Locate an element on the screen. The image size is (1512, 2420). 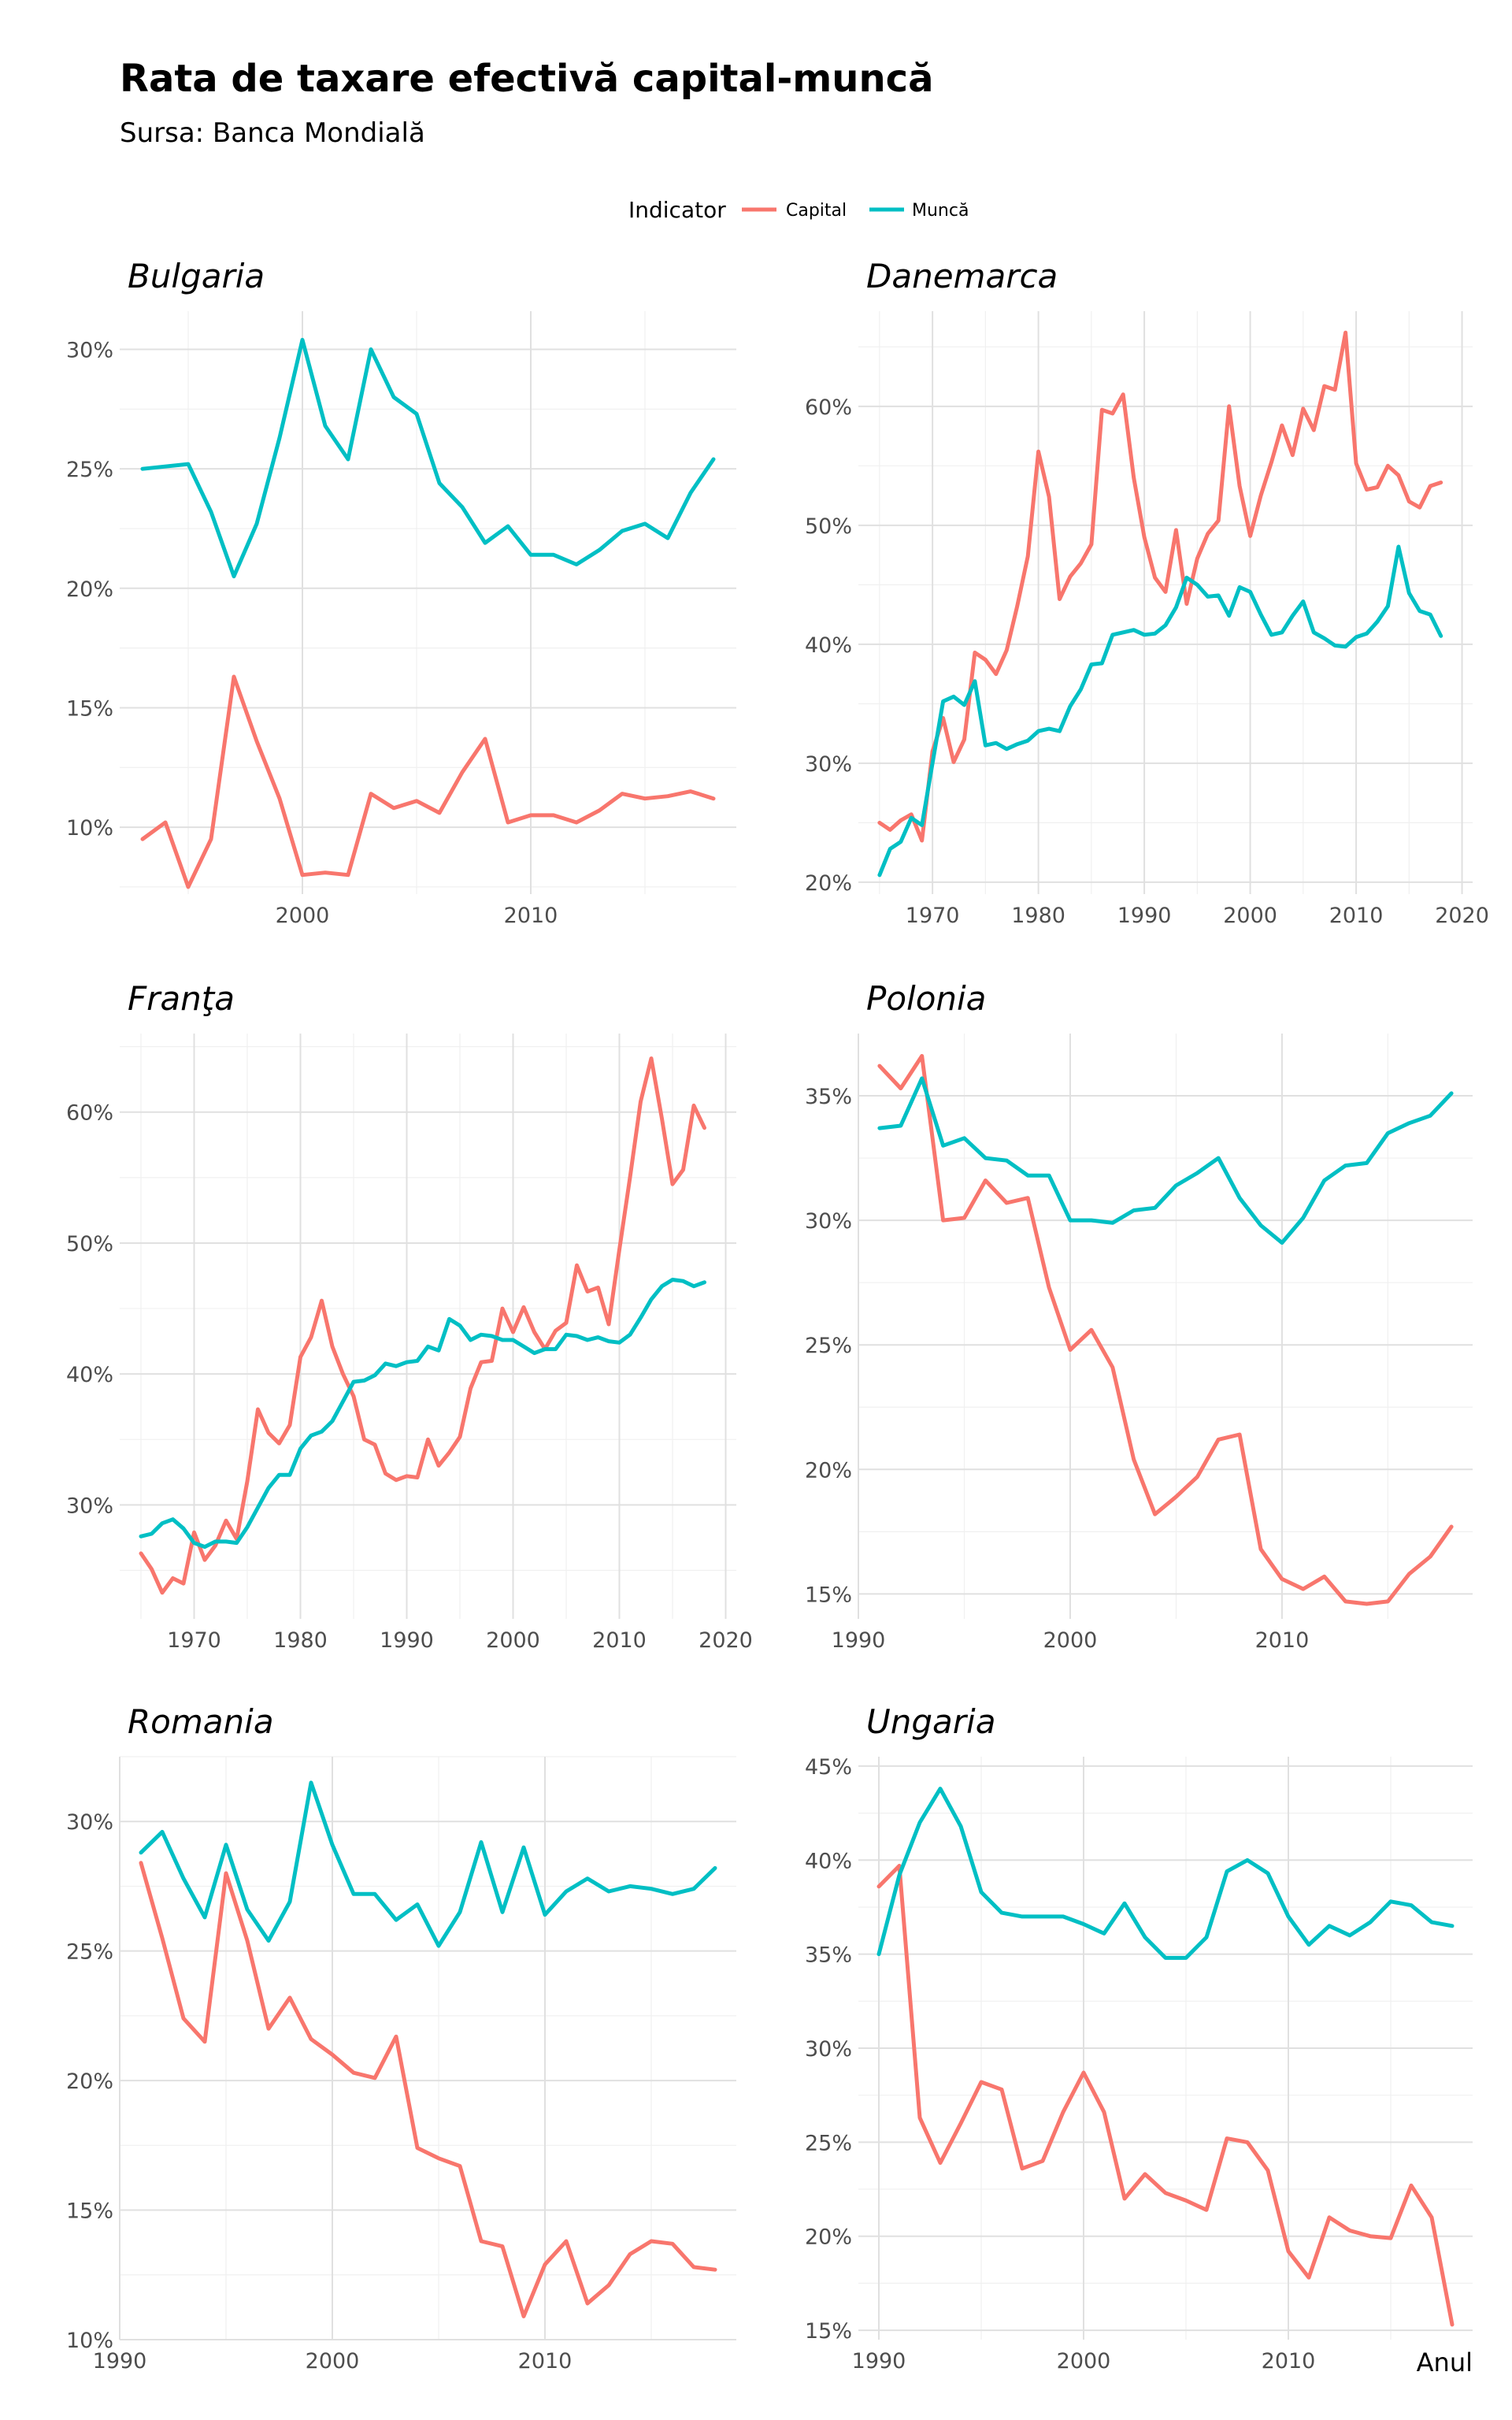
legend-title: Indicator is located at coordinates (677, 210).